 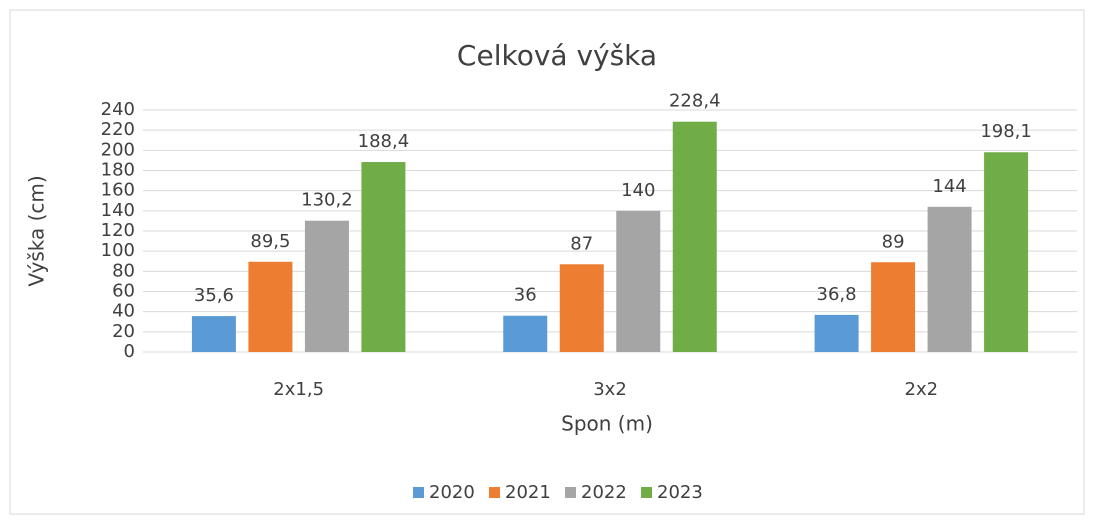 I want to click on y-axis-label: Výška (cm), so click(x=37, y=230).